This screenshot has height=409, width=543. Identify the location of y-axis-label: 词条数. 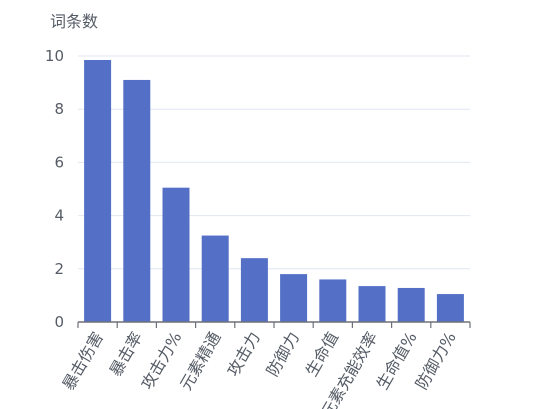
(74, 21).